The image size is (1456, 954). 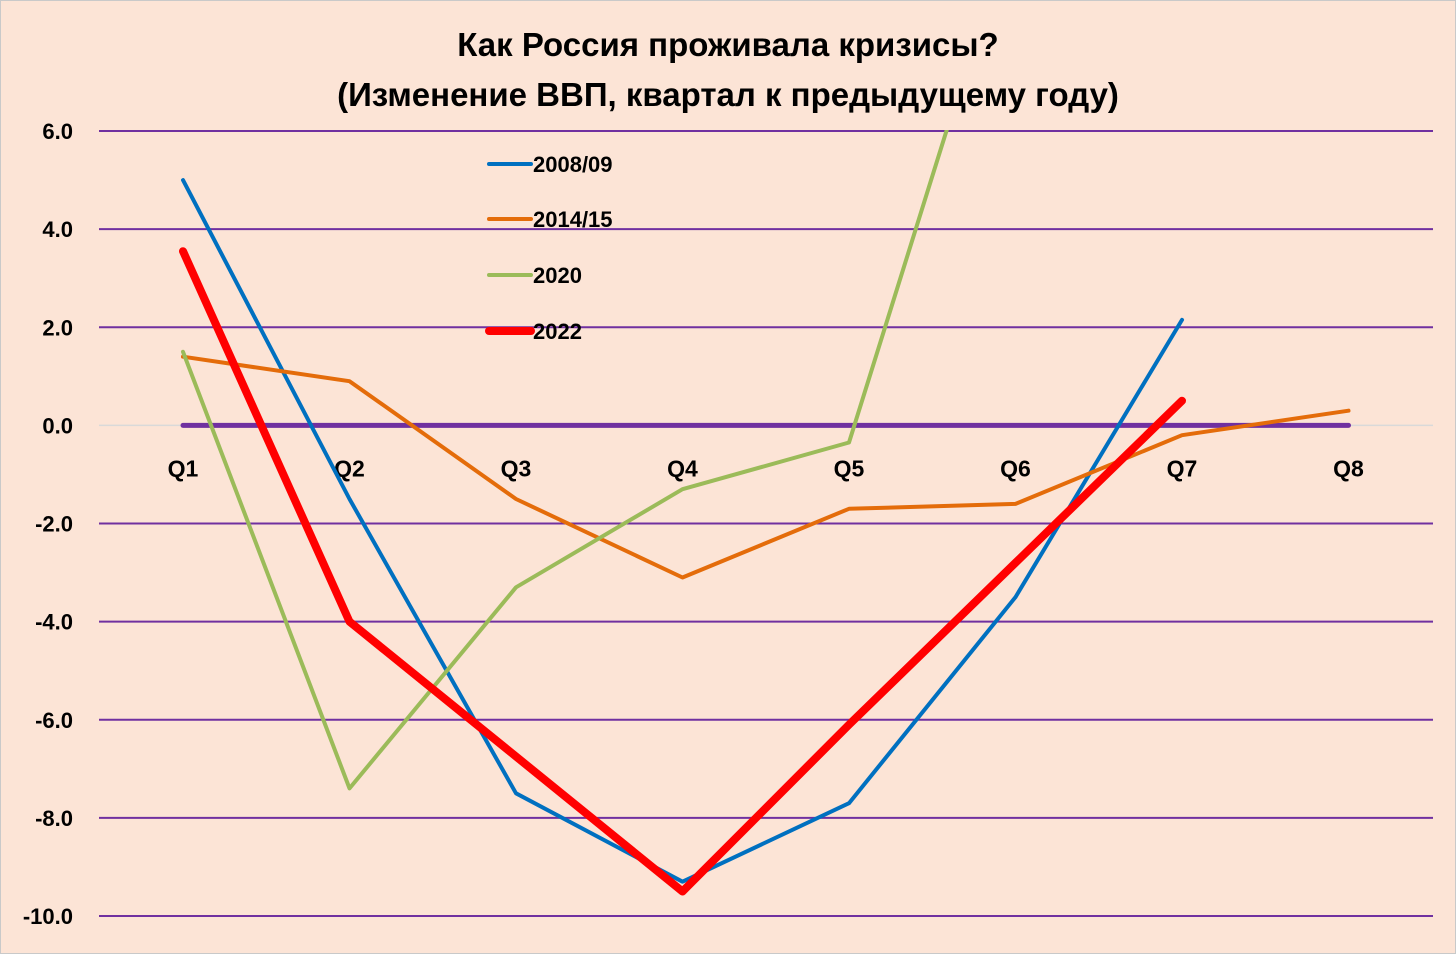 What do you see at coordinates (682, 468) in the screenshot?
I see `x-category-label: Q4` at bounding box center [682, 468].